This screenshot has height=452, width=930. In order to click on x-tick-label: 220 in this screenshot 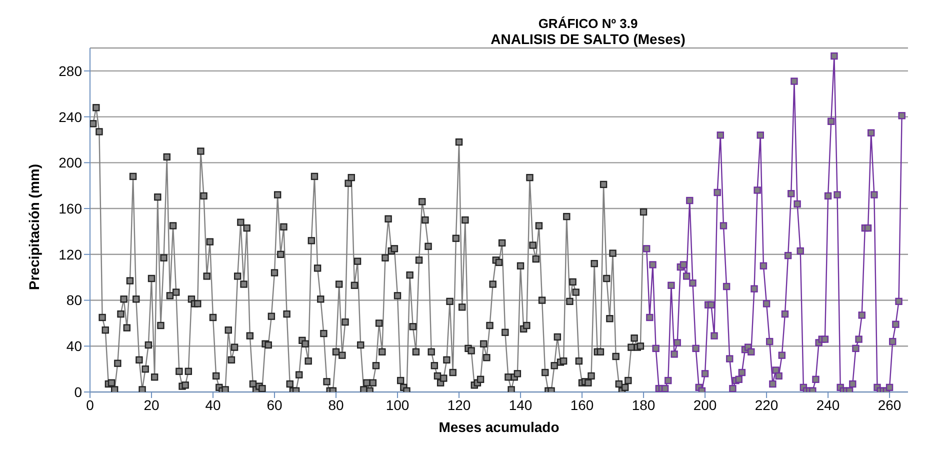, I will do `click(766, 404)`.